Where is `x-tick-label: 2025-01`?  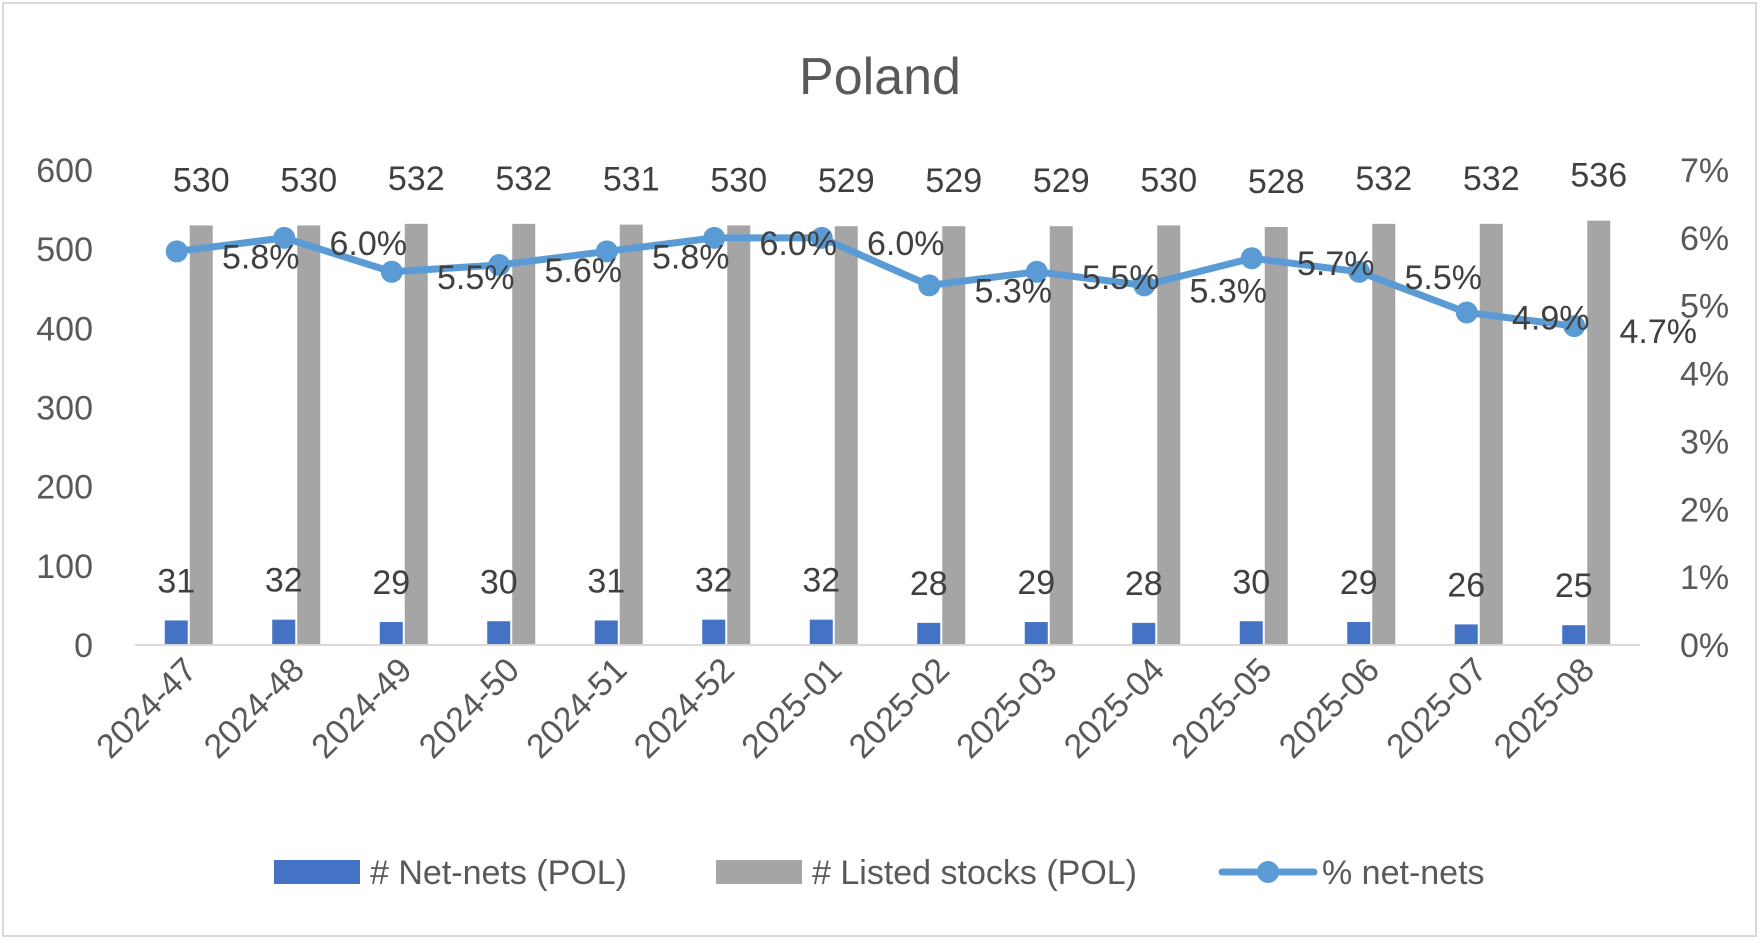
x-tick-label: 2025-01 is located at coordinates (791, 708).